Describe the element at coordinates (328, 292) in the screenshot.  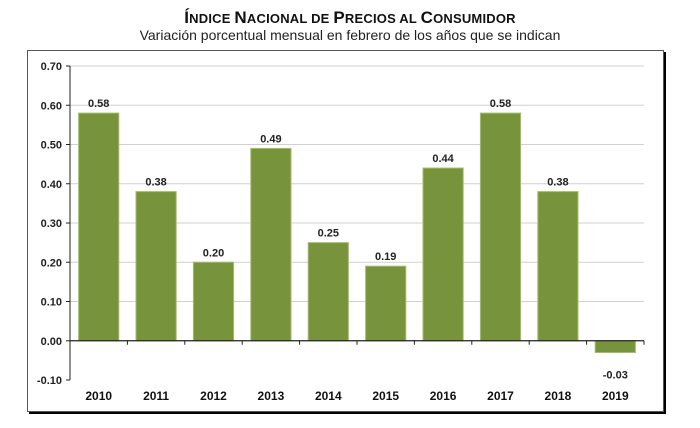
I see `bar-2014` at that location.